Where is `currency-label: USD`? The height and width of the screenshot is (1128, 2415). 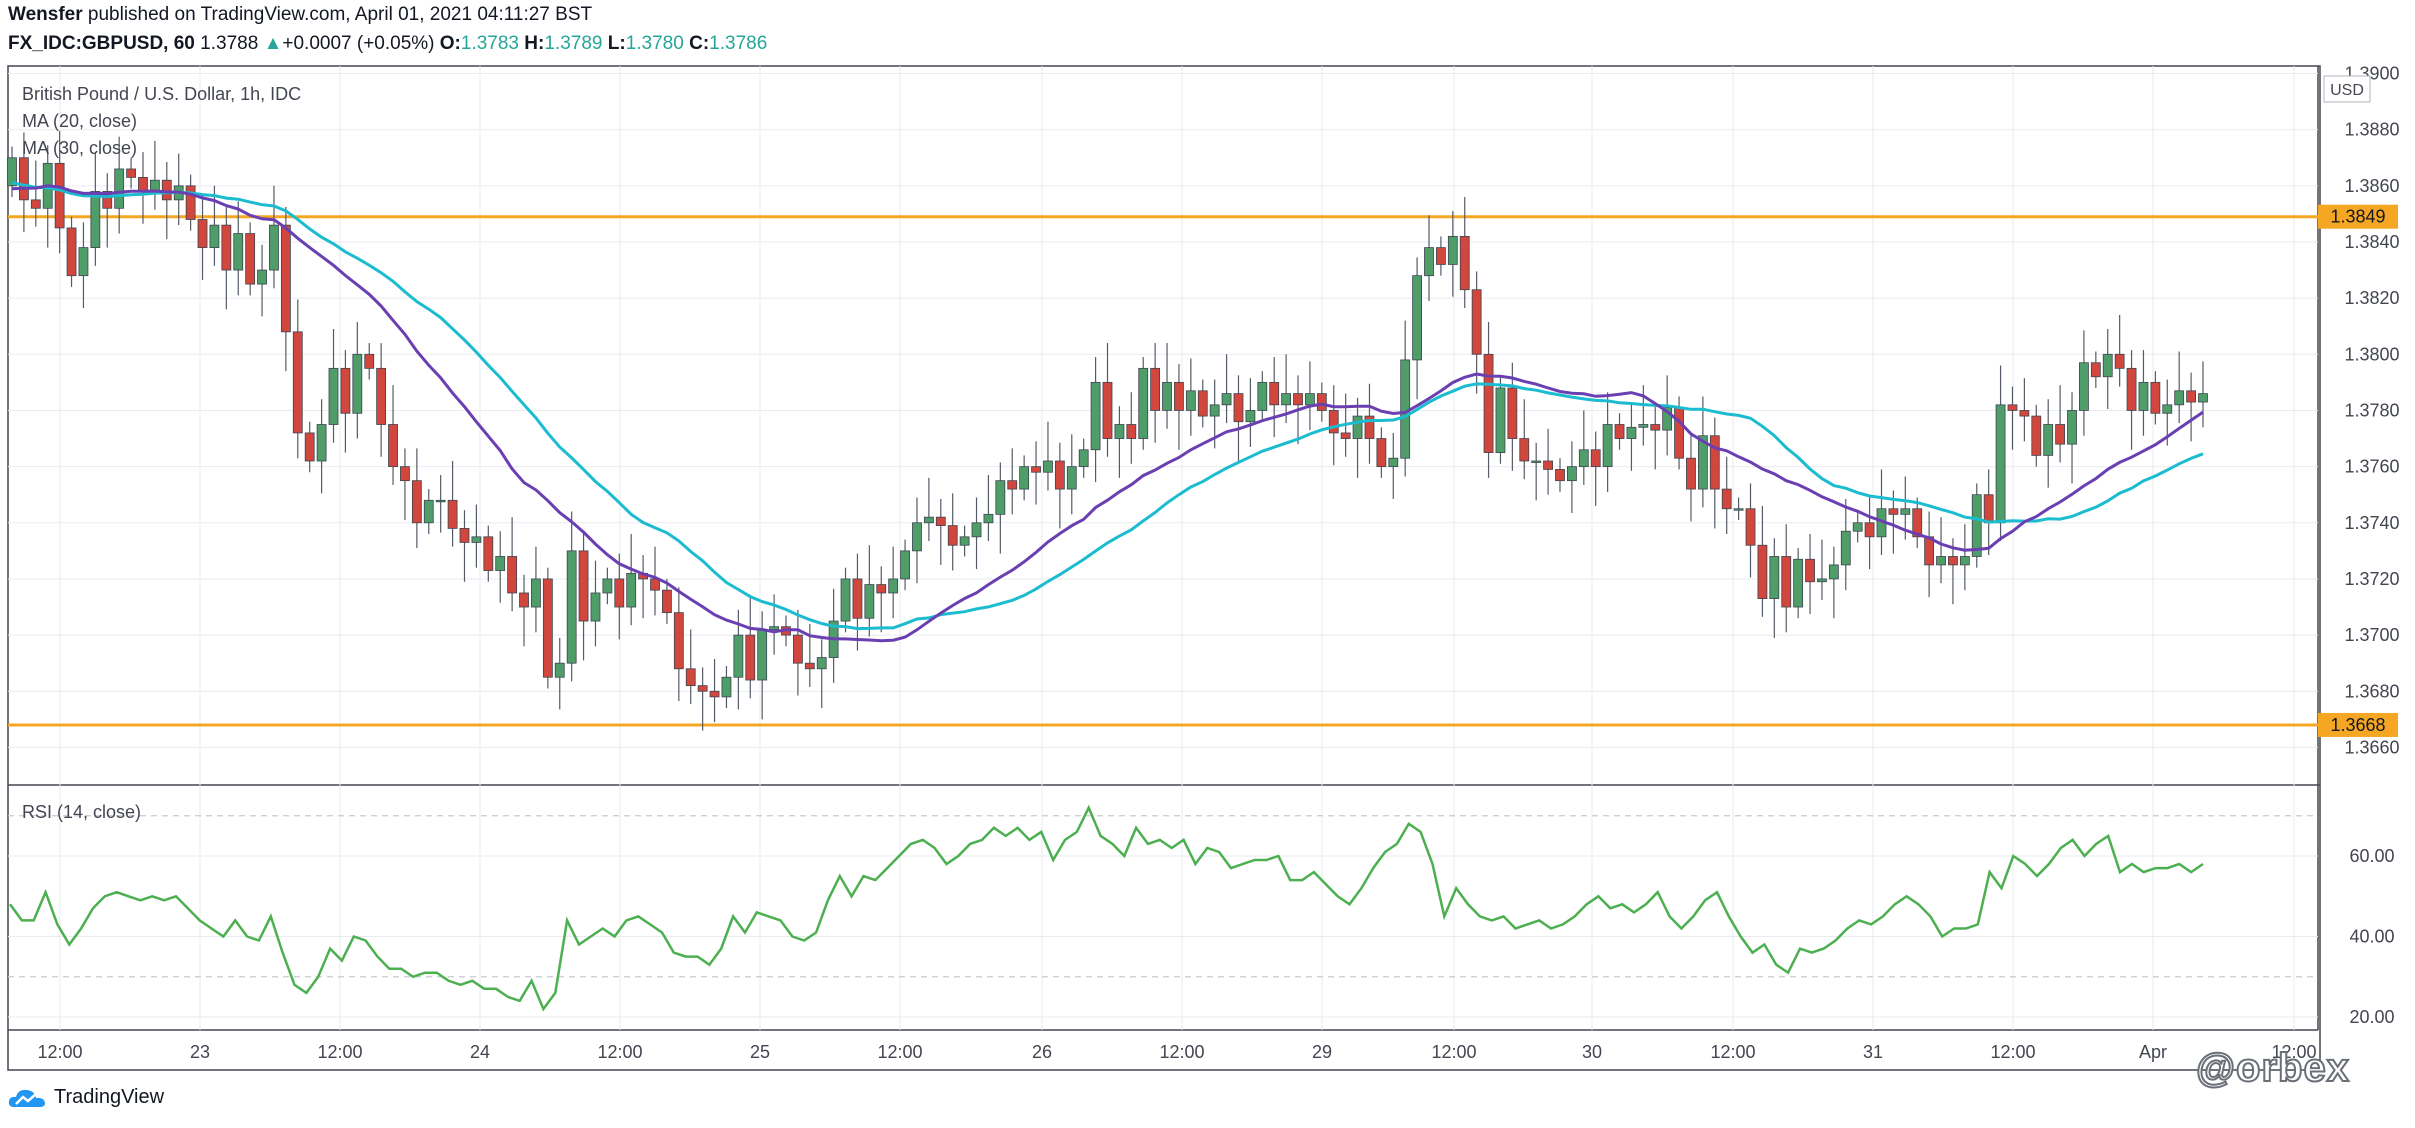
currency-label: USD is located at coordinates (2347, 90).